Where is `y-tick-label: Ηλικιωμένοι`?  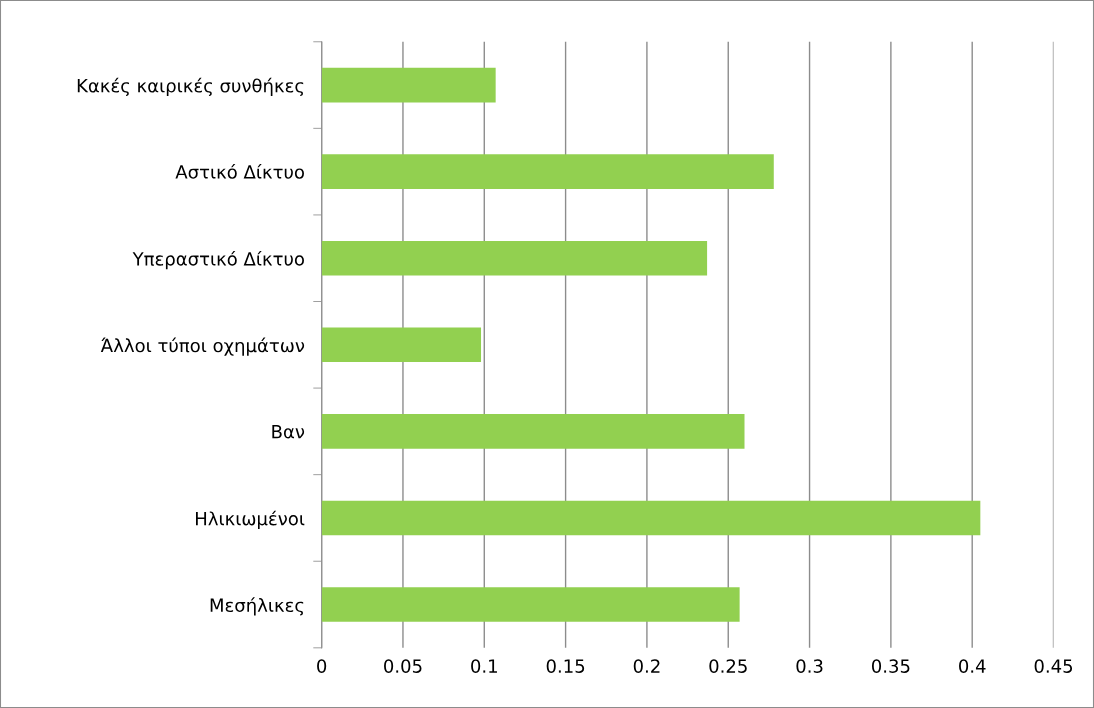
y-tick-label: Ηλικιωμένοι is located at coordinates (250, 519).